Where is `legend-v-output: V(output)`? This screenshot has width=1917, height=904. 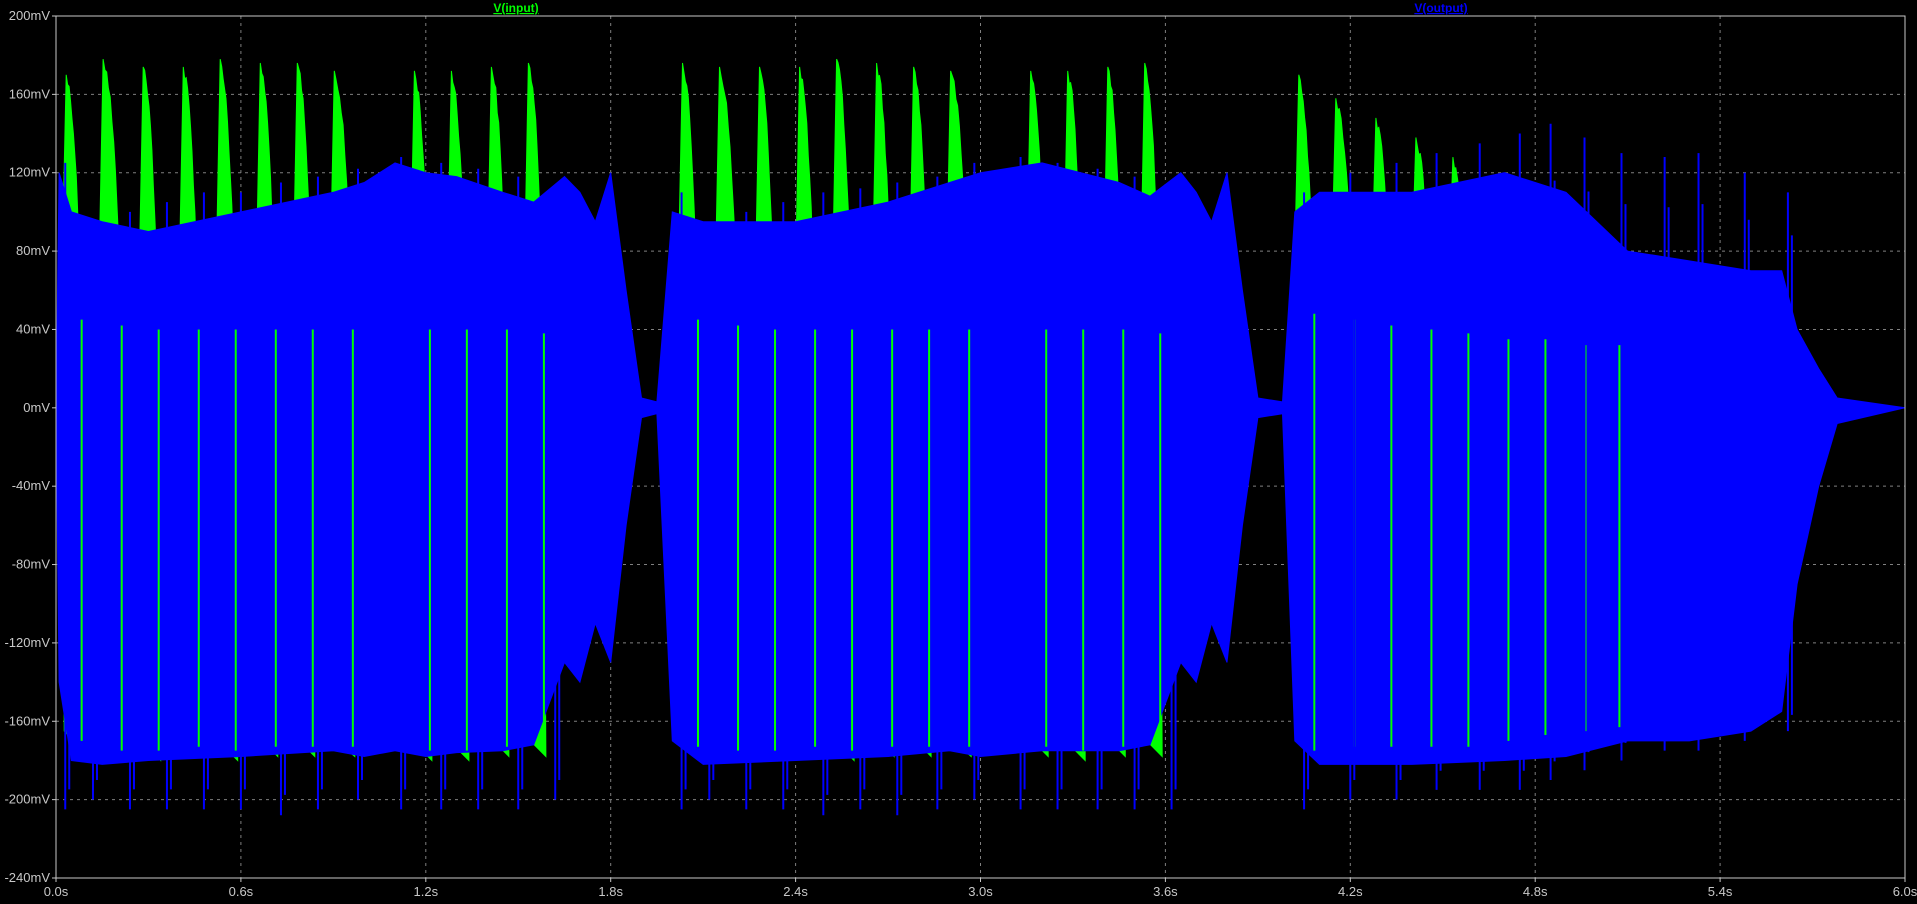 legend-v-output: V(output) is located at coordinates (1440, 8).